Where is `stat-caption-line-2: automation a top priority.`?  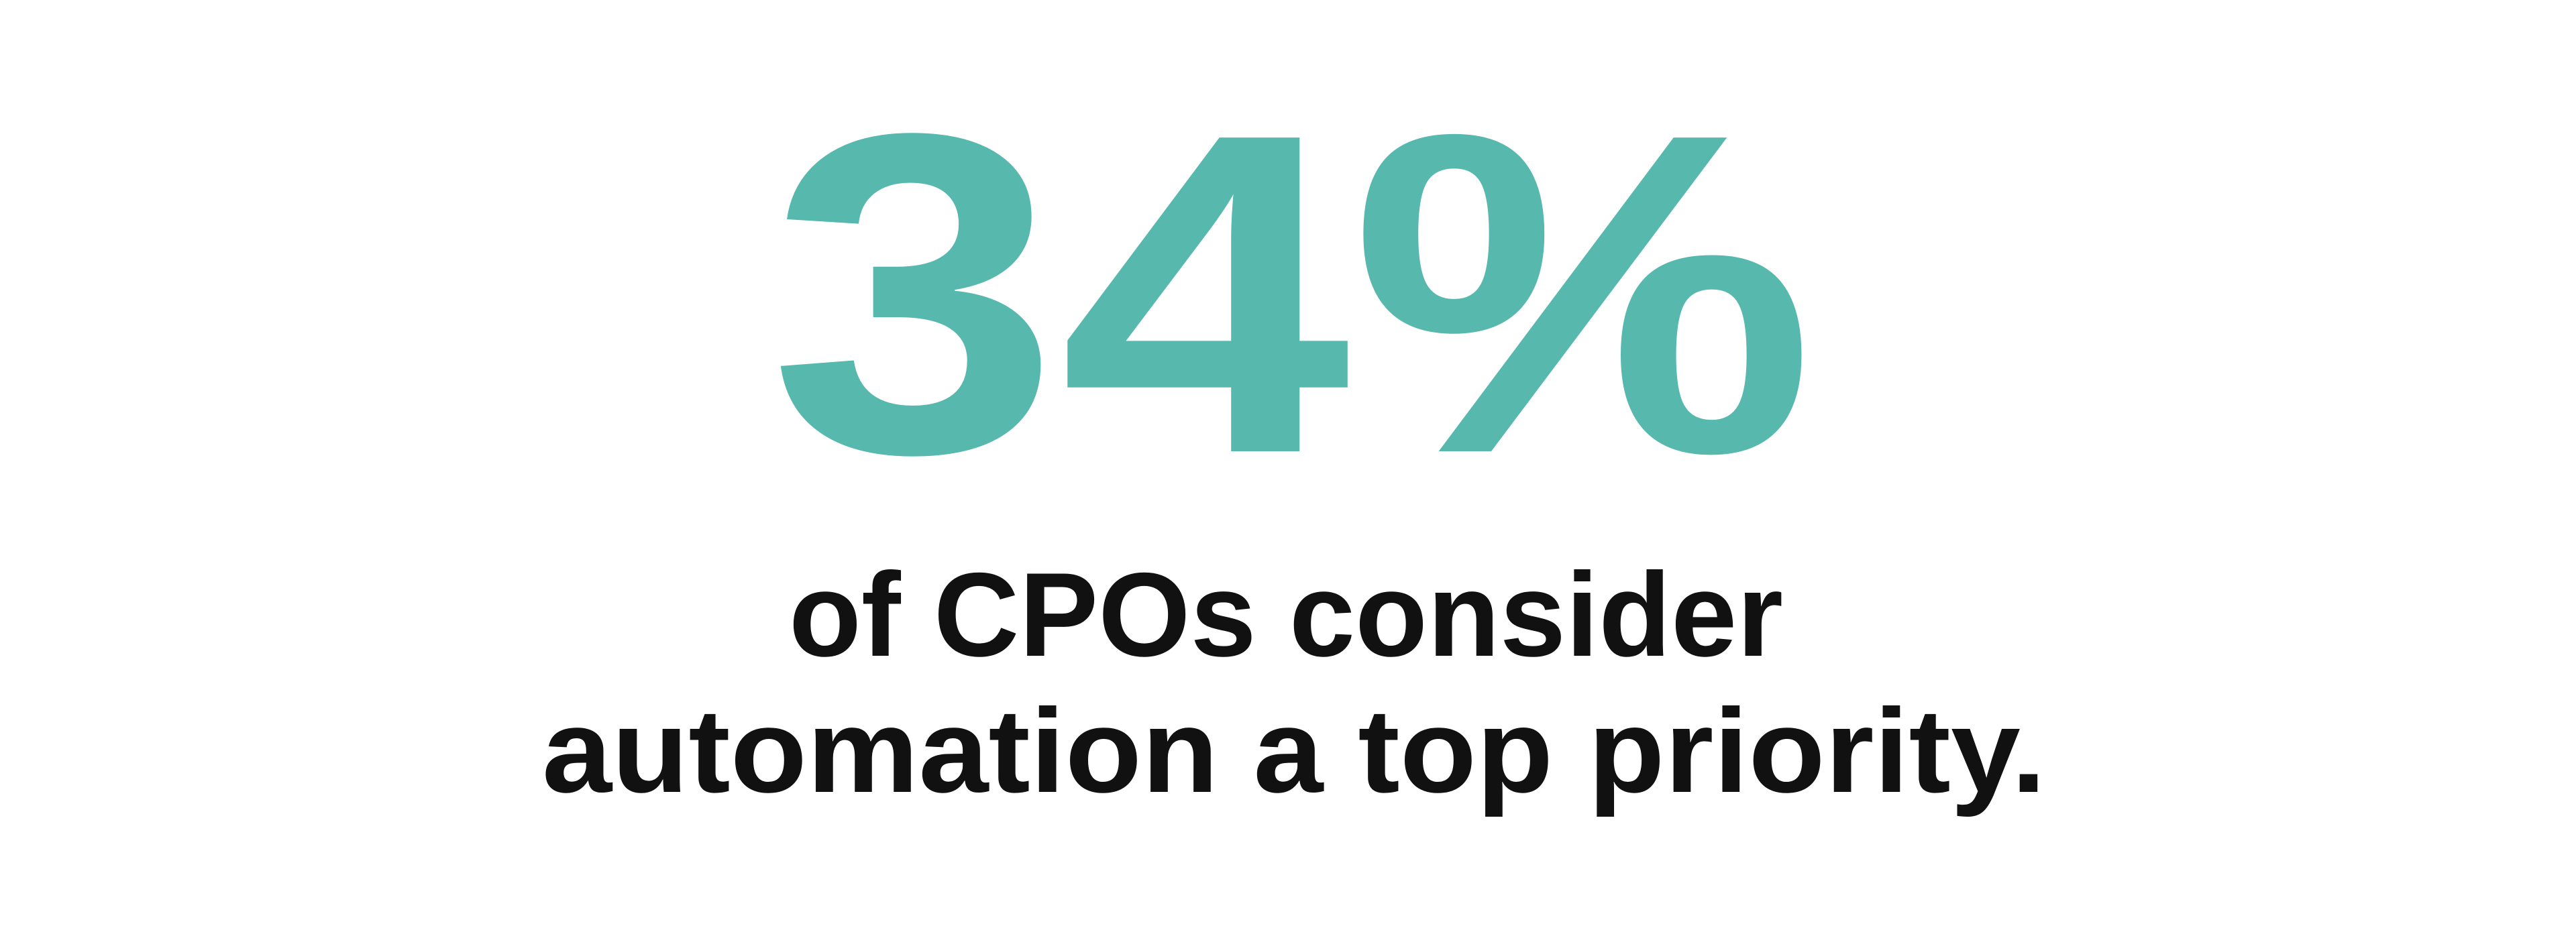 stat-caption-line-2: automation a top priority. is located at coordinates (1294, 750).